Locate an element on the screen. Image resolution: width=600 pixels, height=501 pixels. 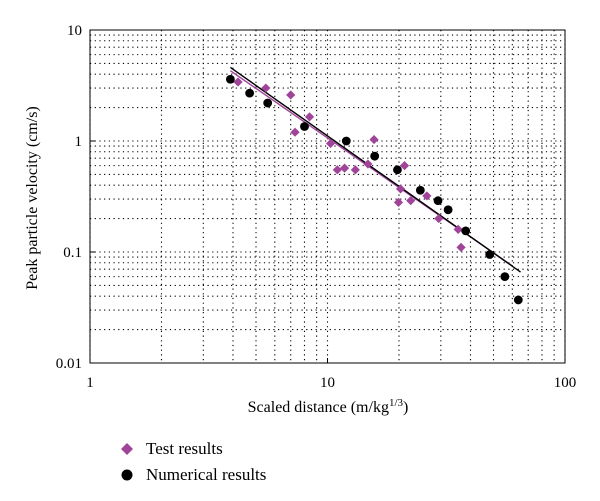
y-axis-title: Peak particle velocity (cm/s) is located at coordinates (32, 197).